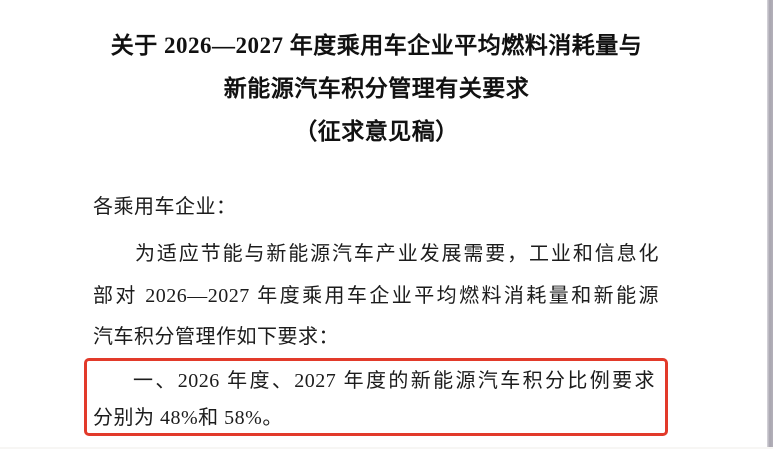  I want to click on paragraph-line-2: 部对 2026—2027 年度乘用车企业平均燃料消耗量和新能源, so click(376, 296).